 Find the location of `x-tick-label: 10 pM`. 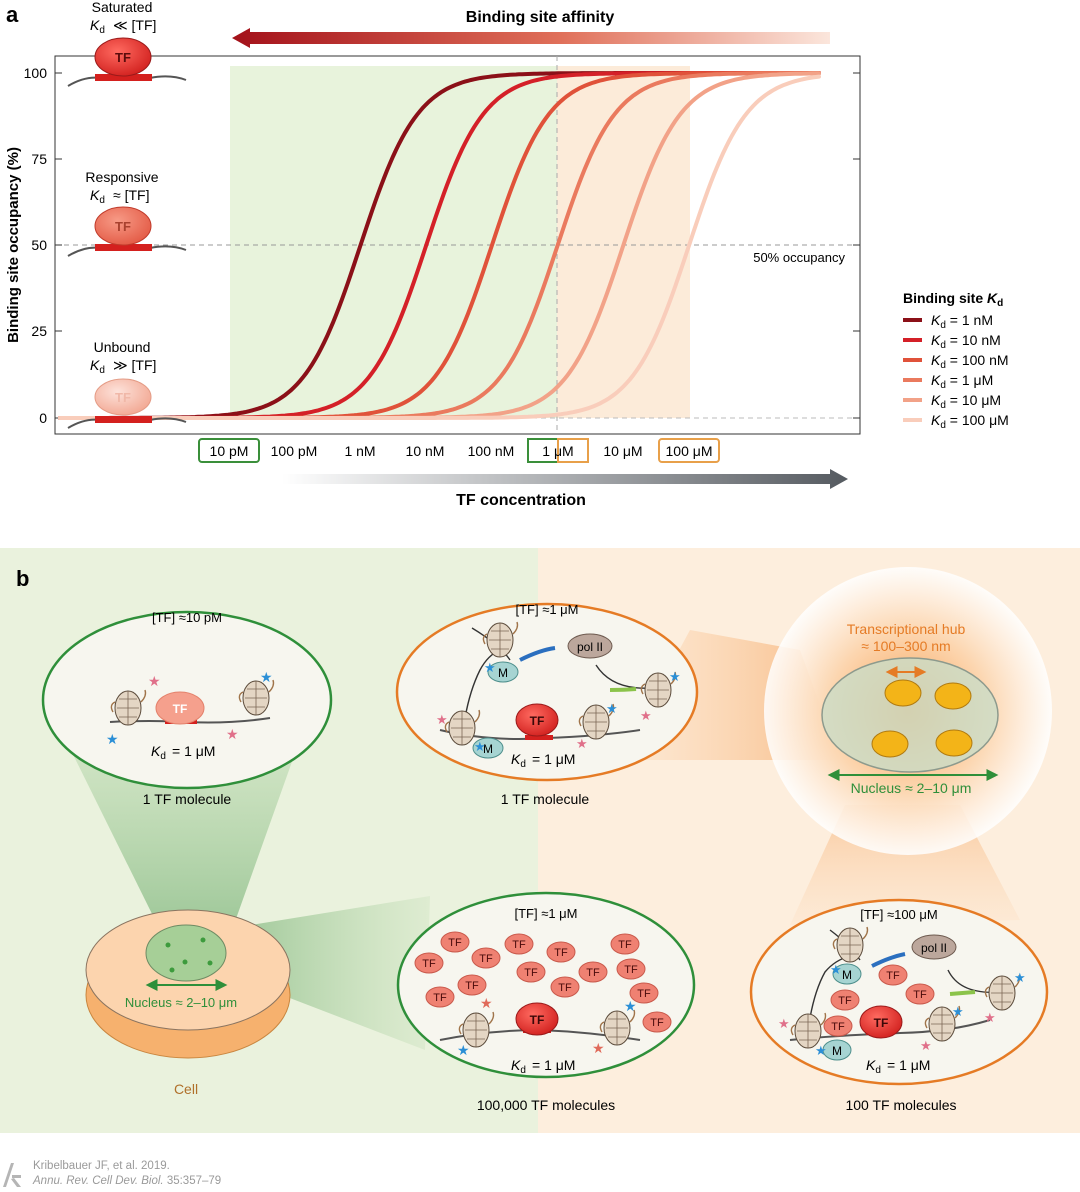

x-tick-label: 10 pM is located at coordinates (229, 451).